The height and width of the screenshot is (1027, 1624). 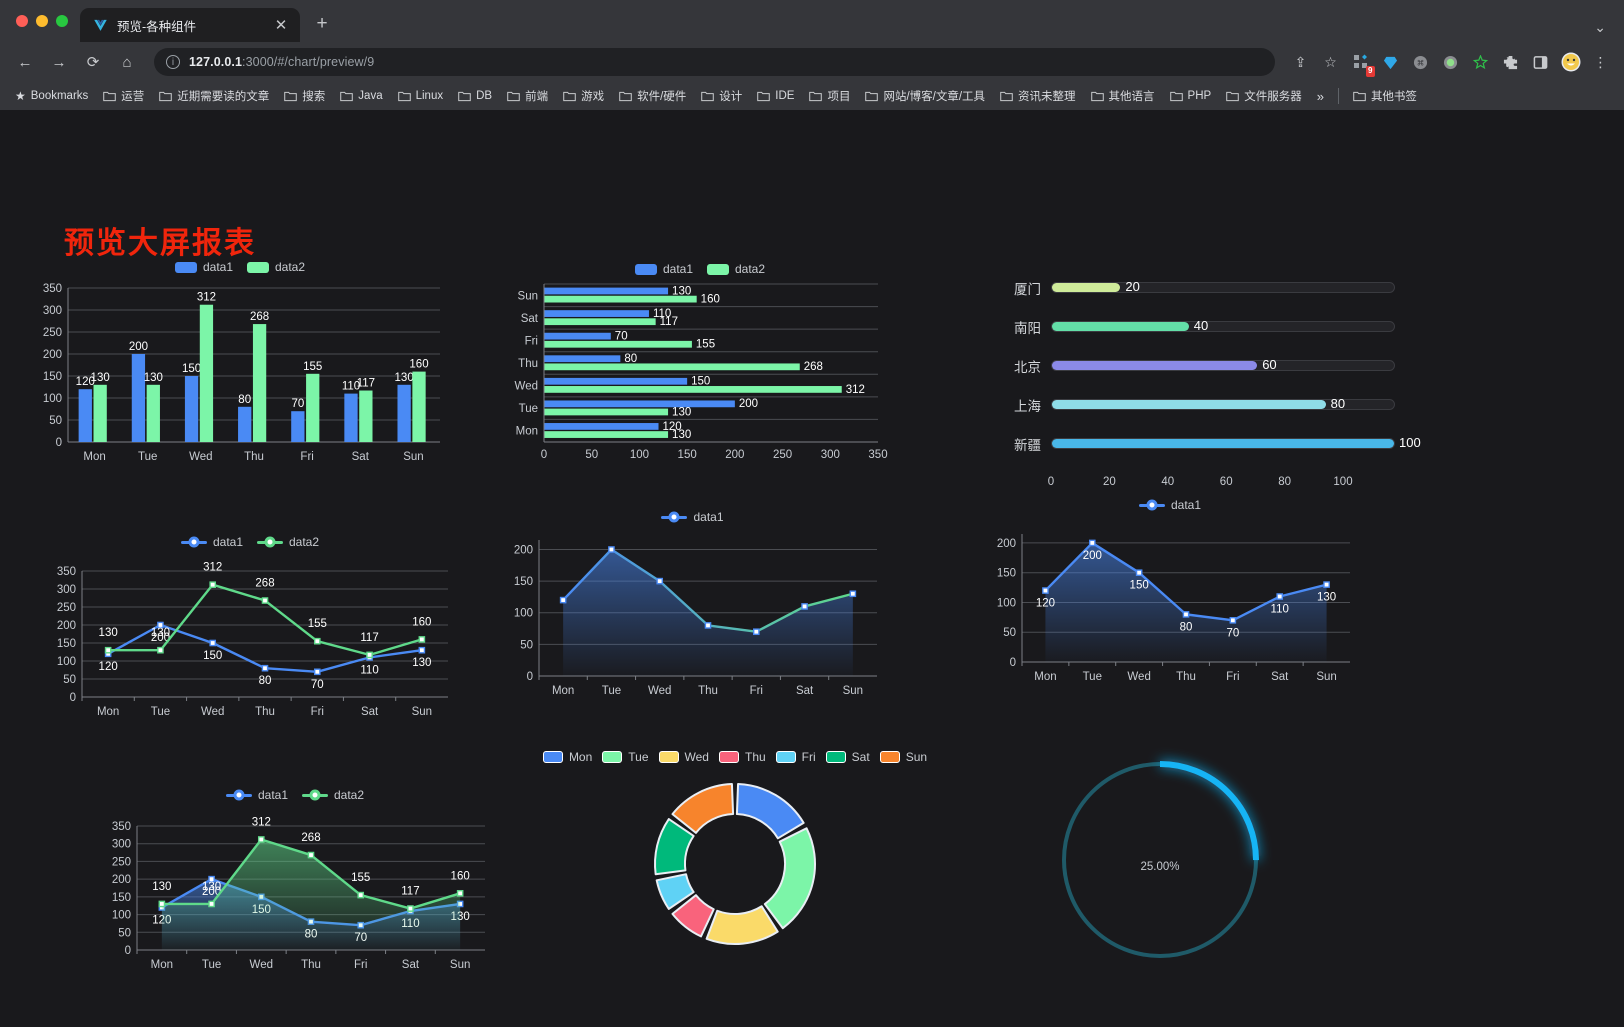 I want to click on legend-item-Sun: Sun, so click(x=903, y=757).